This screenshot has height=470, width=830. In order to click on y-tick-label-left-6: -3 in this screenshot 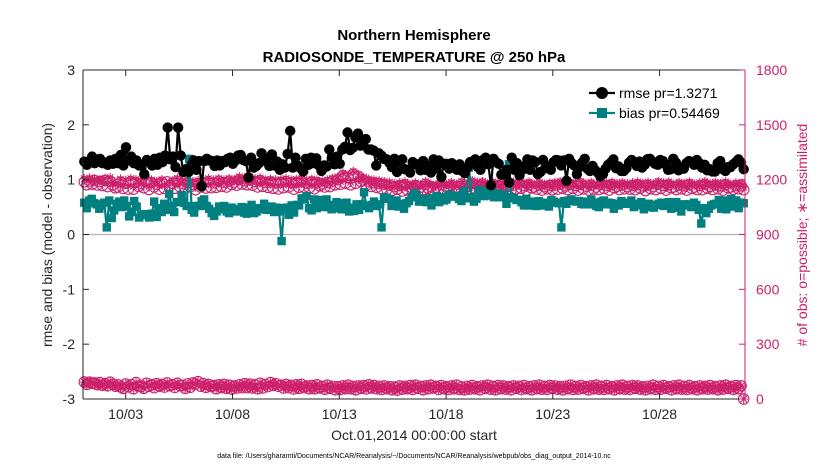, I will do `click(69, 399)`.